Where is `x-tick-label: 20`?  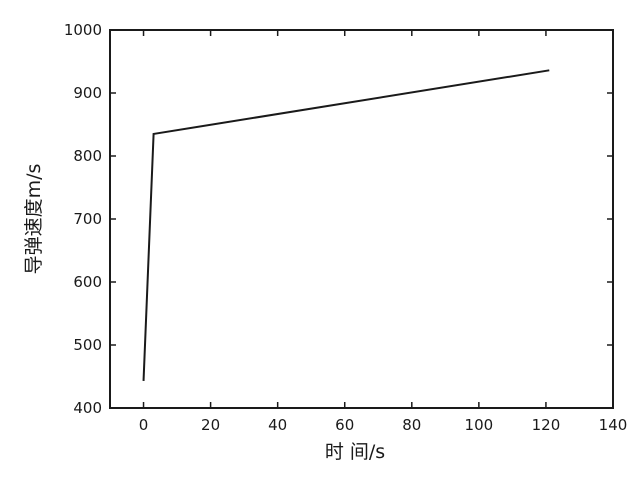 x-tick-label: 20 is located at coordinates (210, 425).